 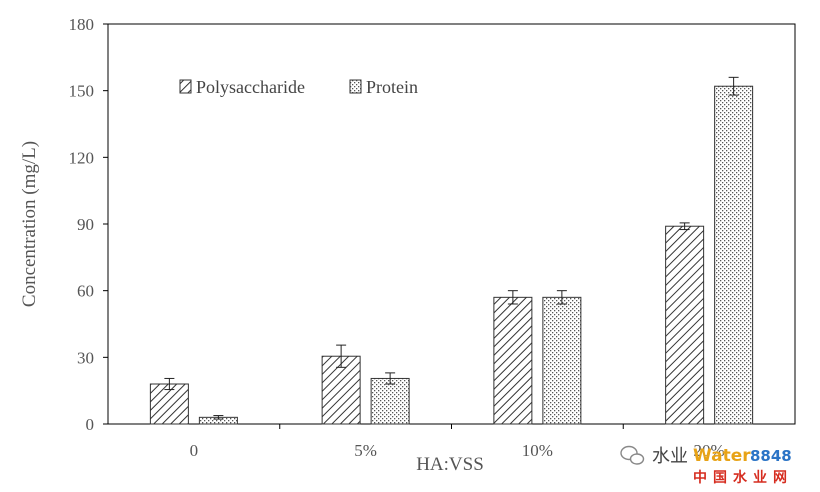 I want to click on x-axis: 0 5% 10% 20%, so click(x=457, y=442).